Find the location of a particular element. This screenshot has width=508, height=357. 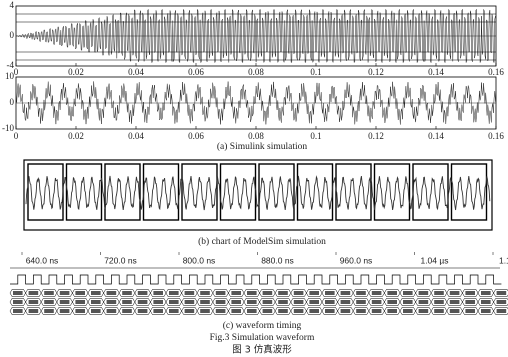

x-tick-label: 0 is located at coordinates (16, 72).